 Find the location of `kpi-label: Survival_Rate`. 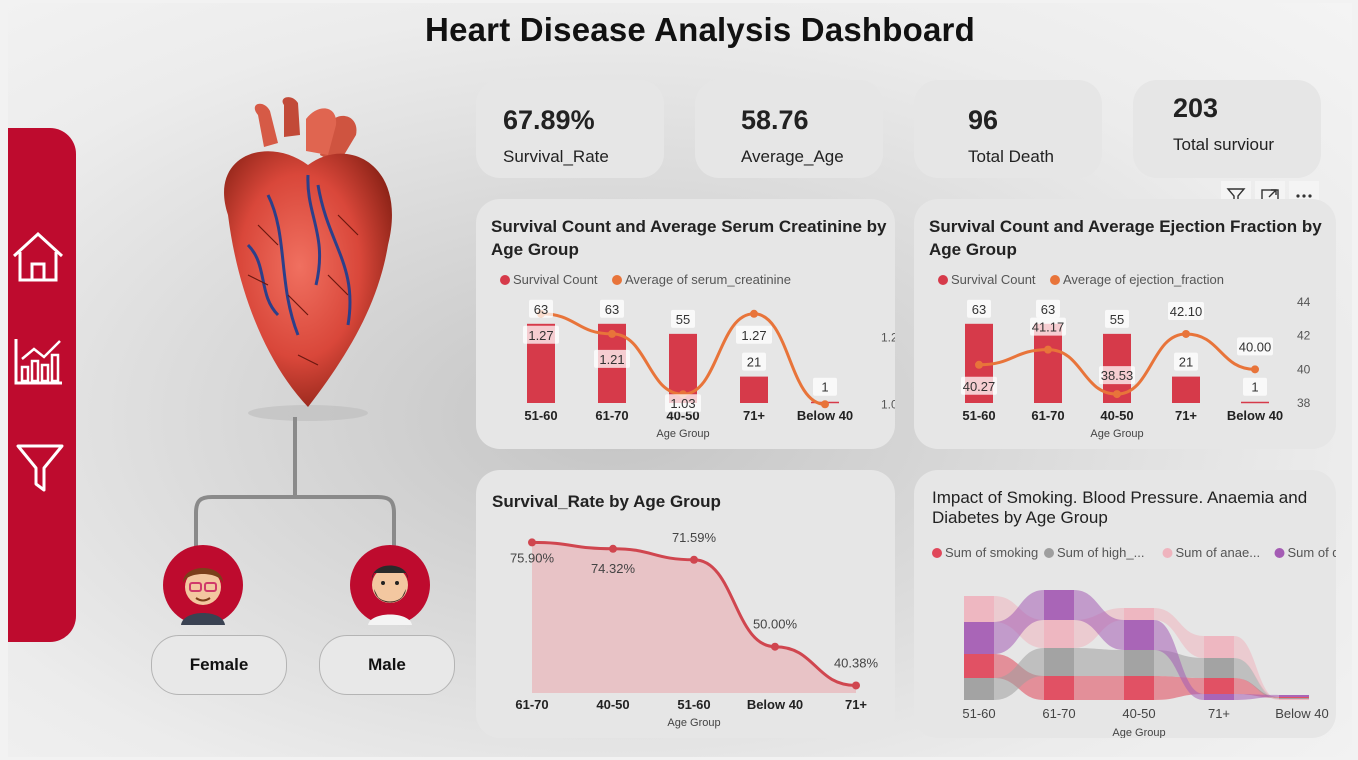

kpi-label: Survival_Rate is located at coordinates (556, 156).